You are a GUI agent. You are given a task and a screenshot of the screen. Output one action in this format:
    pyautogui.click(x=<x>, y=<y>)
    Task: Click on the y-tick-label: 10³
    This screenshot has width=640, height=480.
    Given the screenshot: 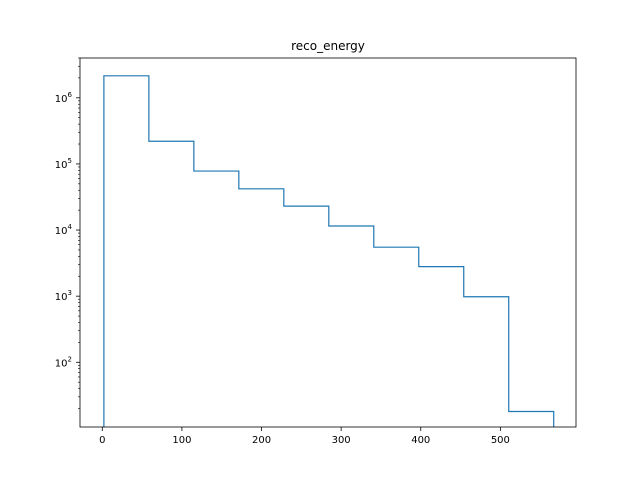 What is the action you would take?
    pyautogui.click(x=63, y=296)
    